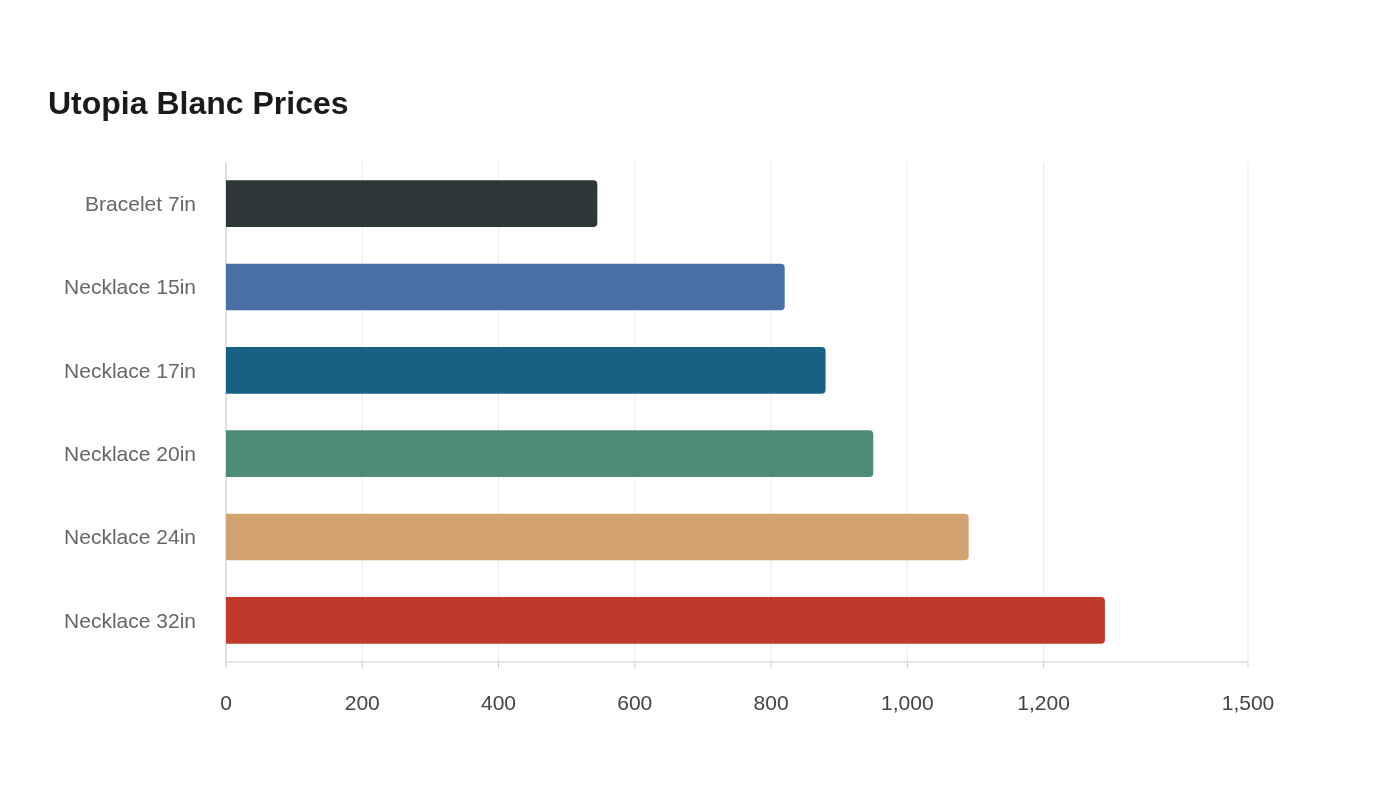 The height and width of the screenshot is (800, 1400). What do you see at coordinates (635, 702) in the screenshot?
I see `x-tick-label: 600` at bounding box center [635, 702].